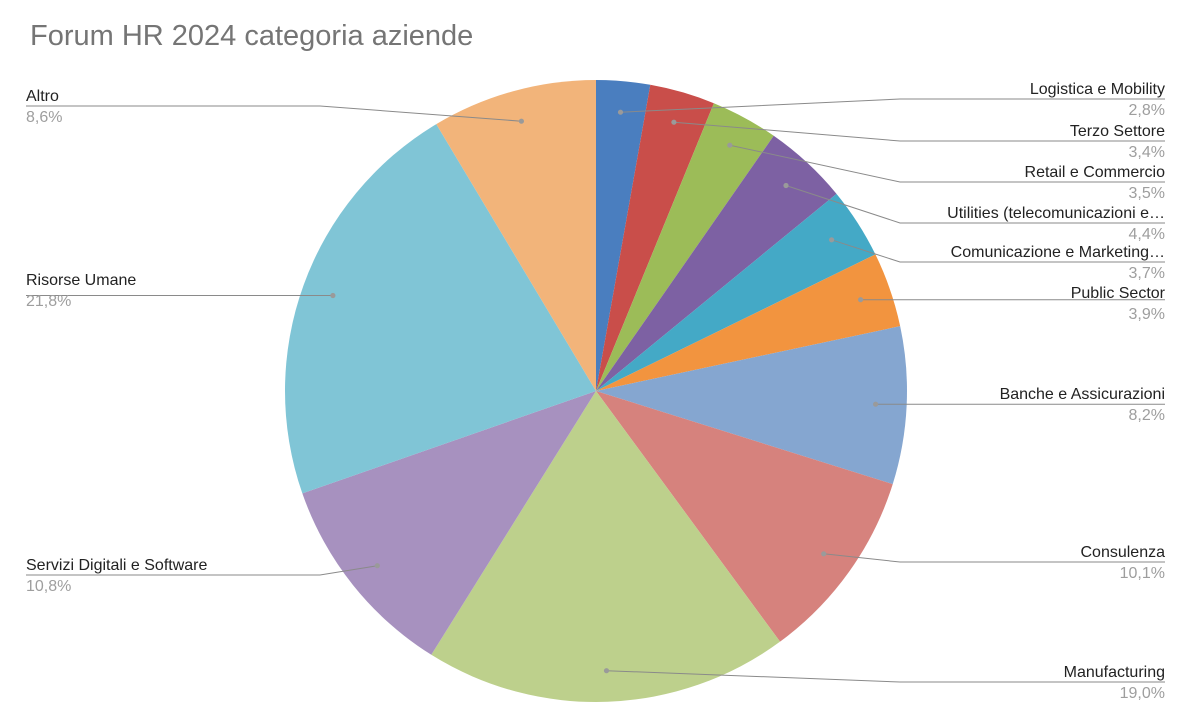 This screenshot has width=1180, height=723. Describe the element at coordinates (1097, 89) in the screenshot. I see `slice-label-logistica-e-mobility: Logistica e Mobility` at that location.